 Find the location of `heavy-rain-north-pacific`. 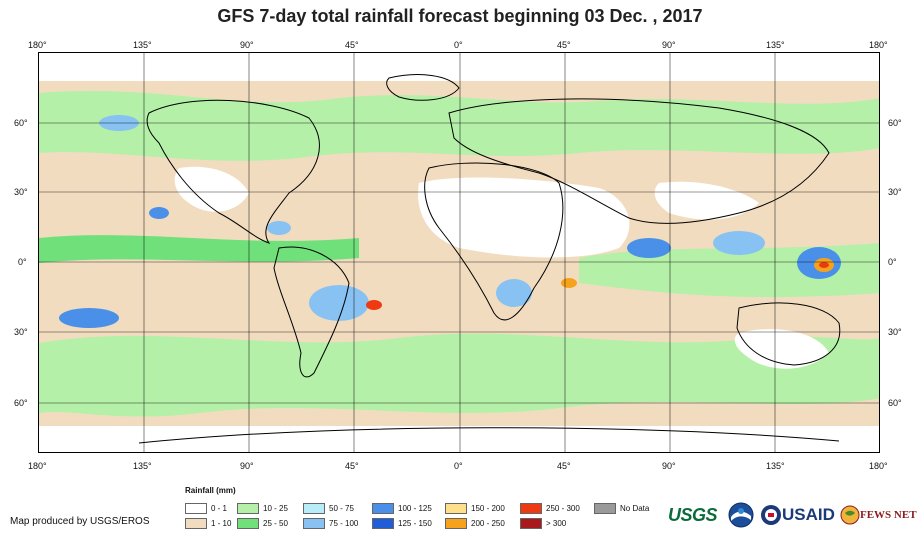

heavy-rain-north-pacific is located at coordinates (159, 213).